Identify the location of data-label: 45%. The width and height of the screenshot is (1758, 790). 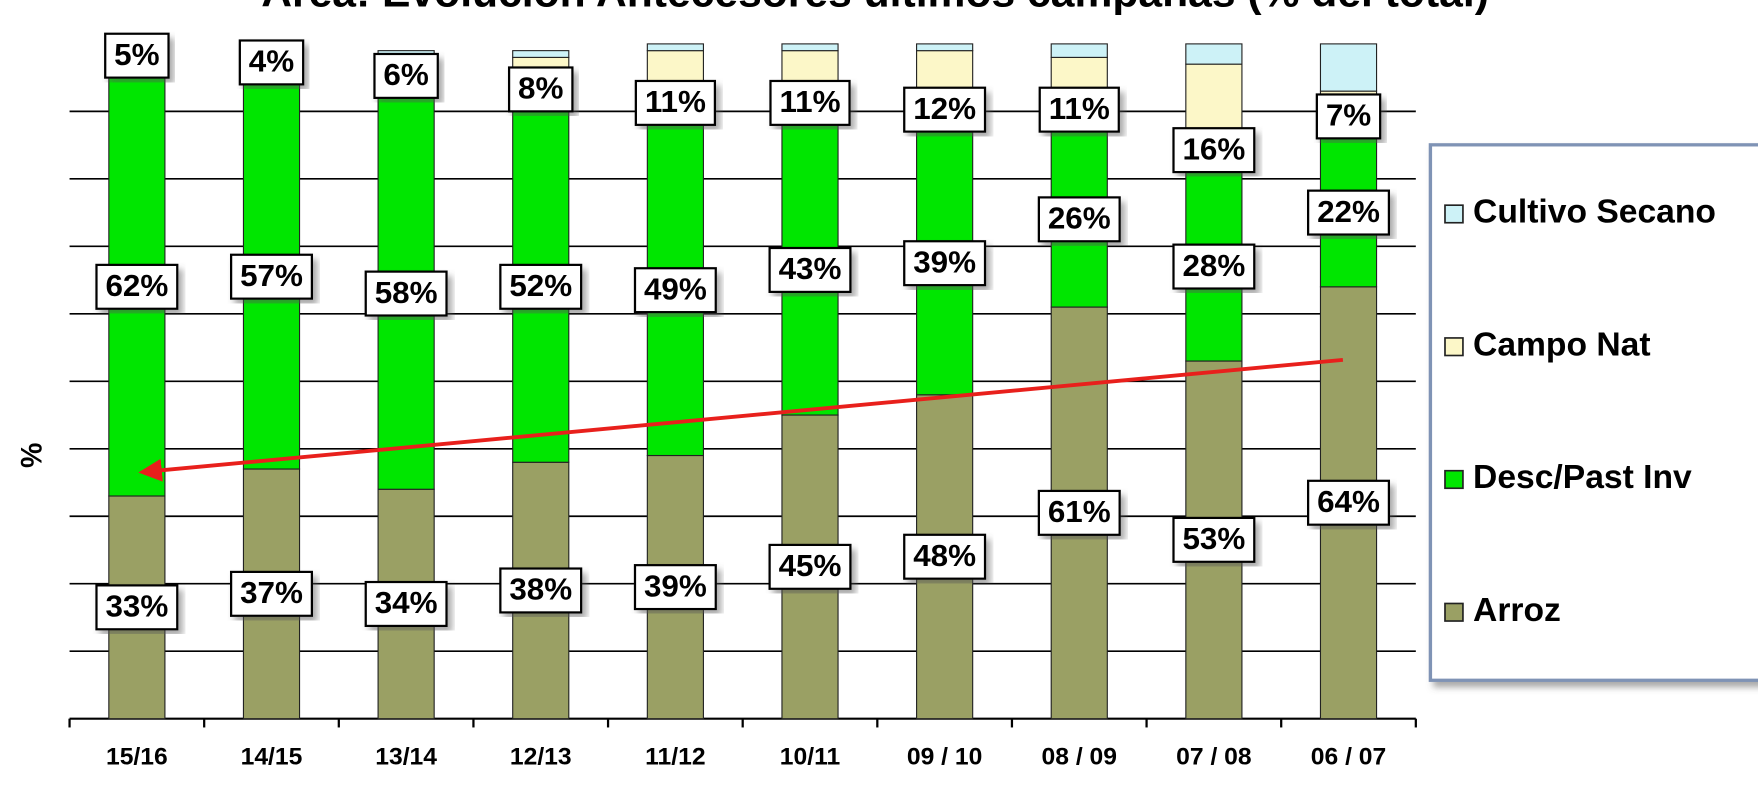
(810, 566).